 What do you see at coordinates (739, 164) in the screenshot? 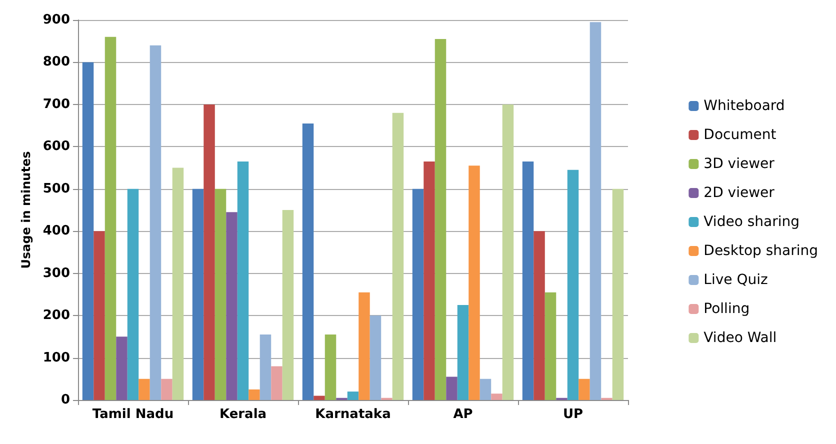
I see `legend-label: 3D viewer` at bounding box center [739, 164].